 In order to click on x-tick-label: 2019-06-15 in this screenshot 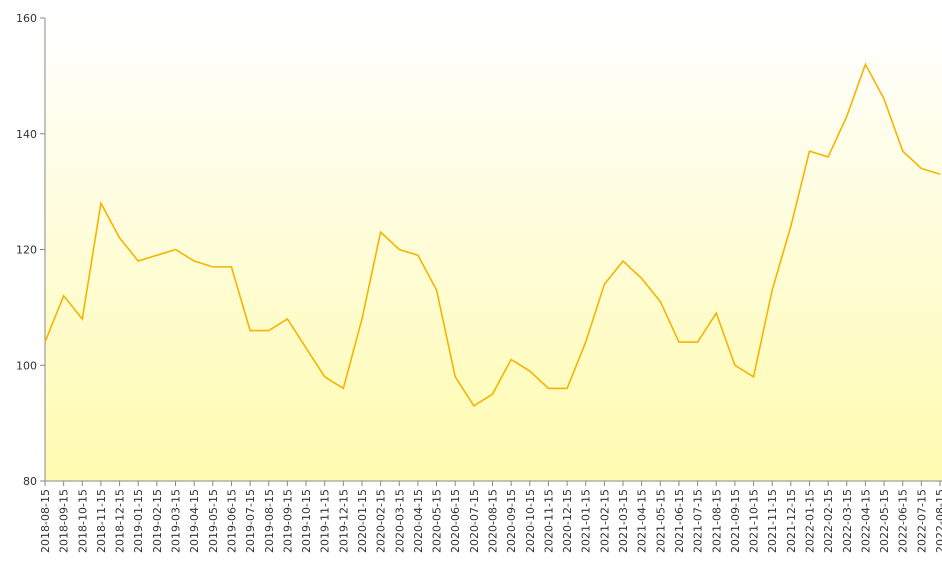, I will do `click(231, 521)`.